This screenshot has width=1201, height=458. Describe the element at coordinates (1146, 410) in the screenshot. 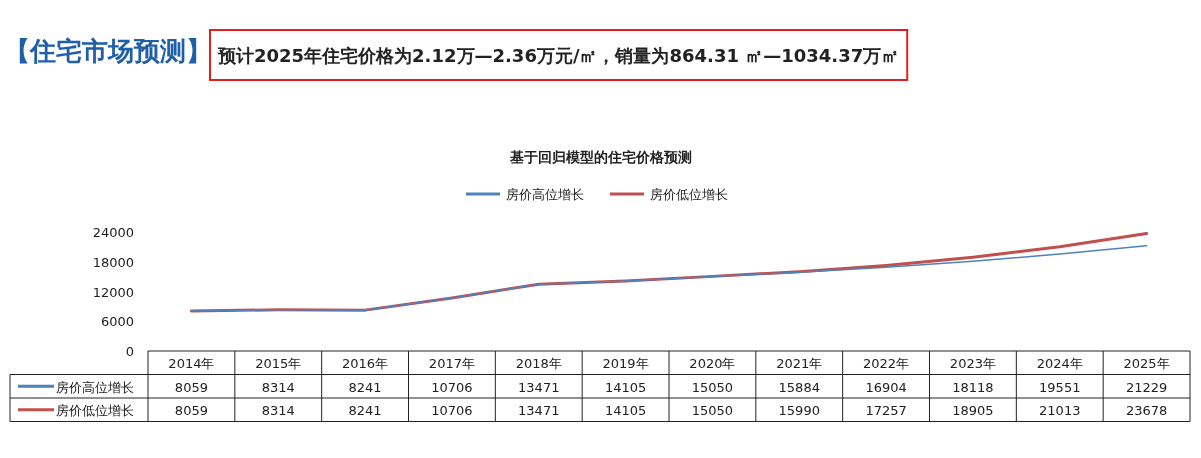

I see `data-label: 23678` at that location.